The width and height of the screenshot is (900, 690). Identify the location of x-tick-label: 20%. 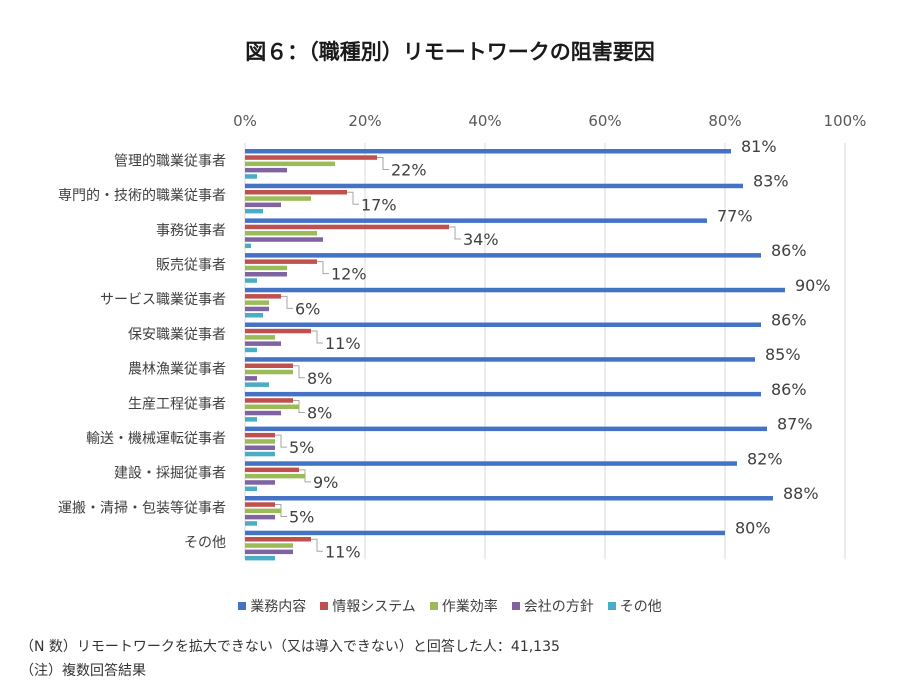
(364, 121).